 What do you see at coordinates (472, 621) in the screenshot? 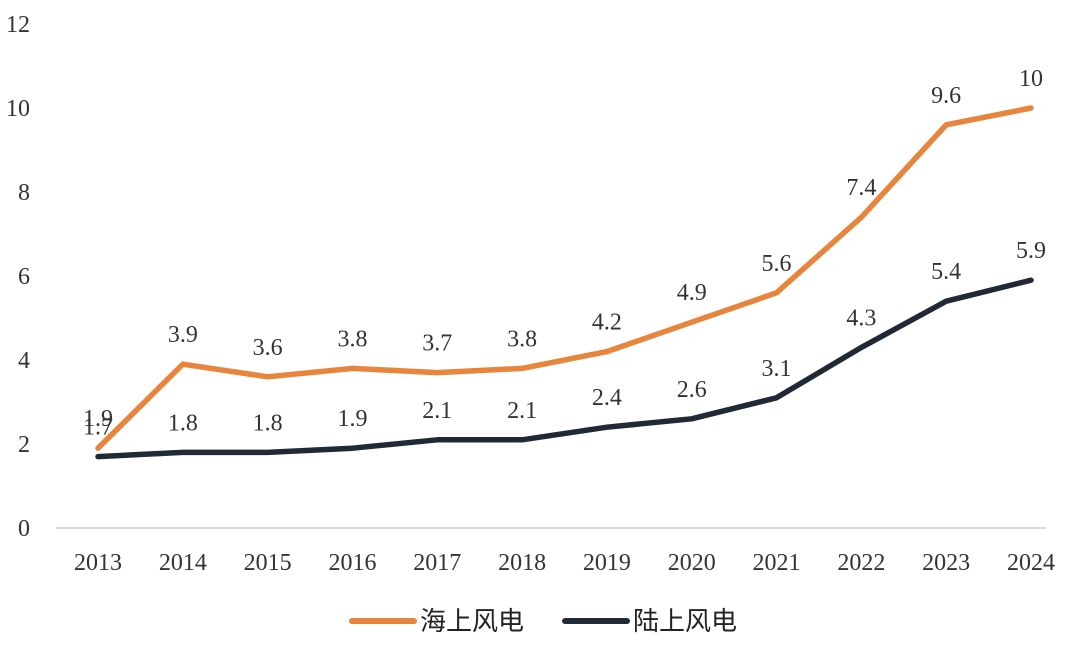
I see `legend-label: 海上风电` at bounding box center [472, 621].